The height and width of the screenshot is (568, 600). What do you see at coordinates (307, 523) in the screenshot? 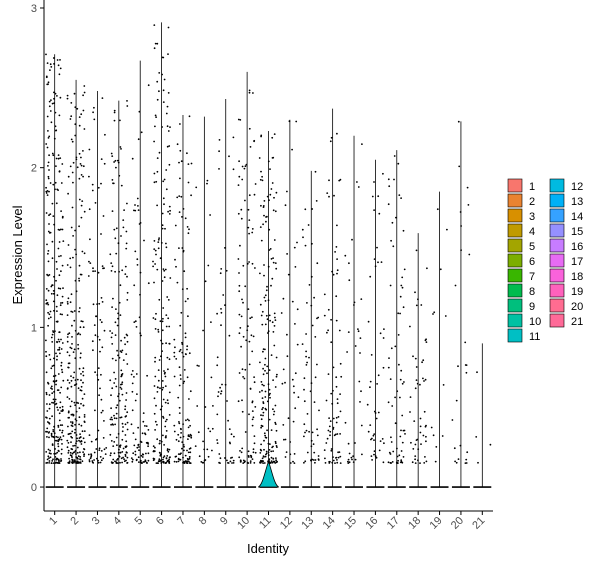
I see `x-tick-label: 13` at bounding box center [307, 523].